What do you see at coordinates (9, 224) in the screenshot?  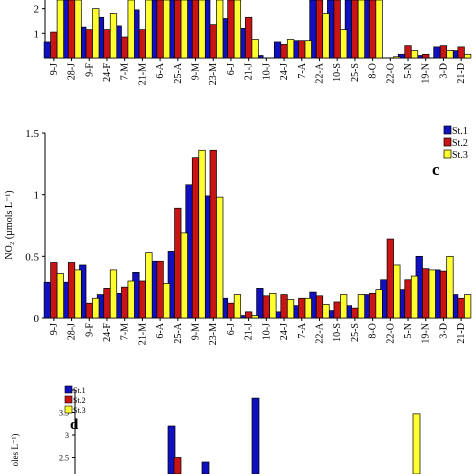 I see `panel-c-y-axis-title: NO₂ (µmols L⁻¹)` at bounding box center [9, 224].